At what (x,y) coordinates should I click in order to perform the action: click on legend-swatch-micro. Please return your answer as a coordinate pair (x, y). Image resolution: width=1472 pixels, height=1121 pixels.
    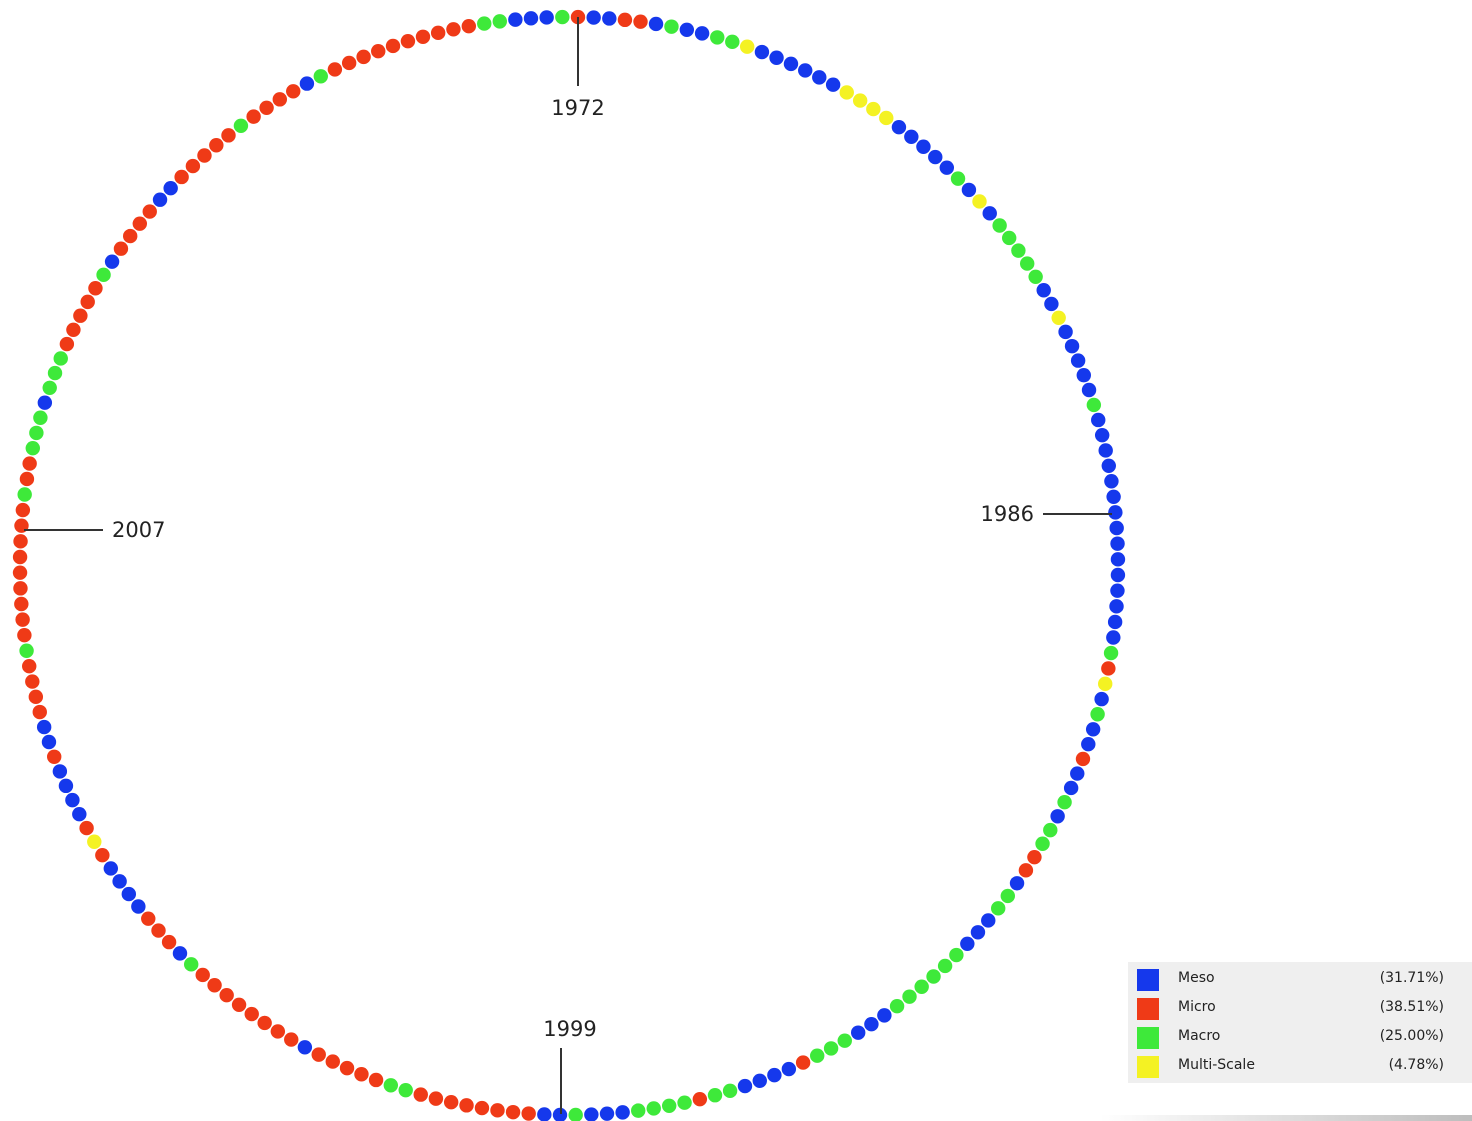
    Looking at the image, I should click on (1148, 1009).